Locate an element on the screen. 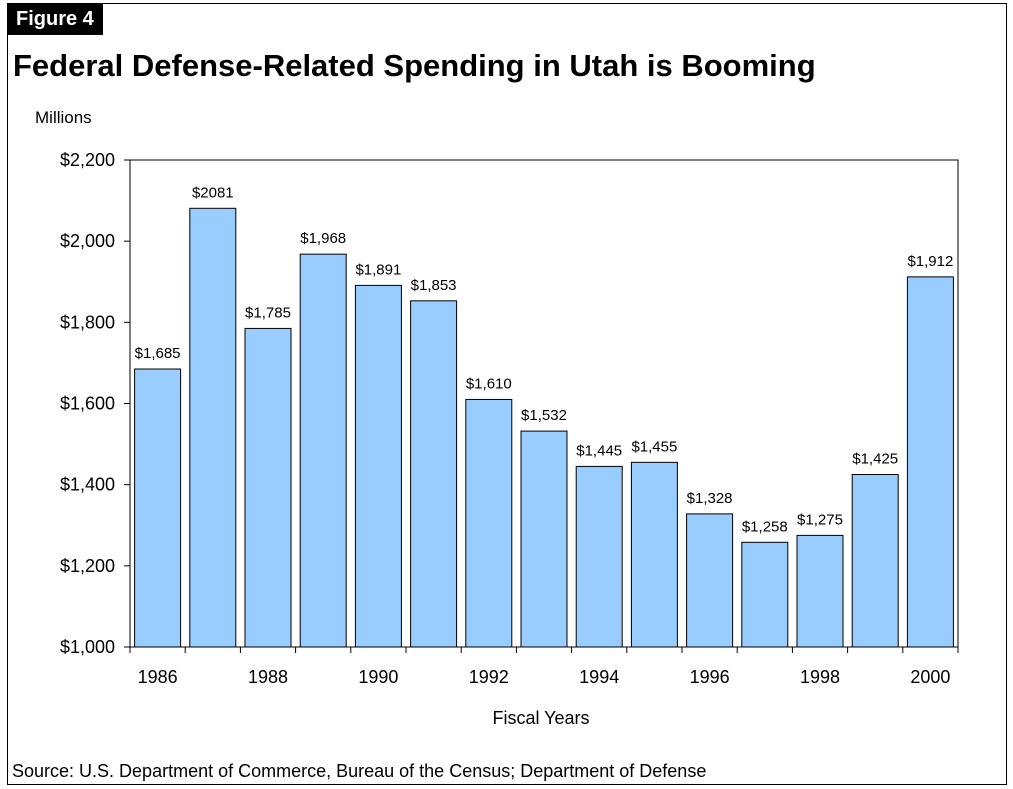  data-label: $2081 is located at coordinates (213, 192).